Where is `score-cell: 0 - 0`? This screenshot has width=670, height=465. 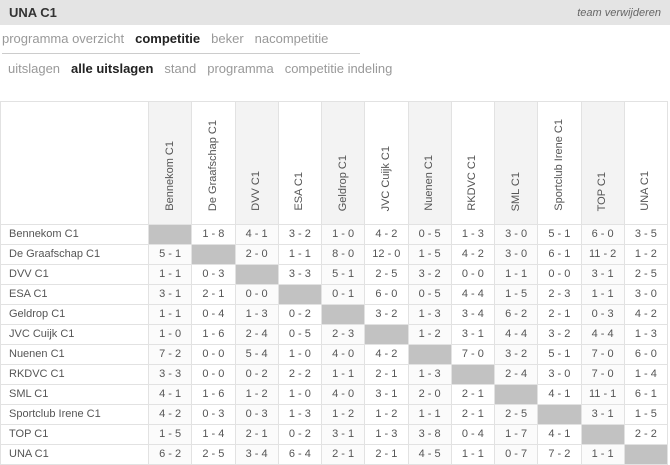
score-cell: 0 - 0 is located at coordinates (473, 274).